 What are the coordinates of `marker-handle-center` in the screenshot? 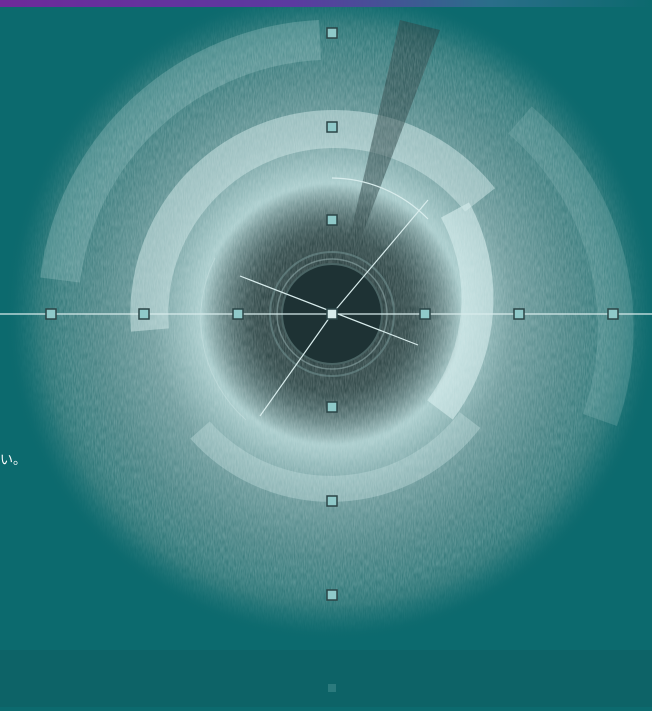 It's located at (332, 314).